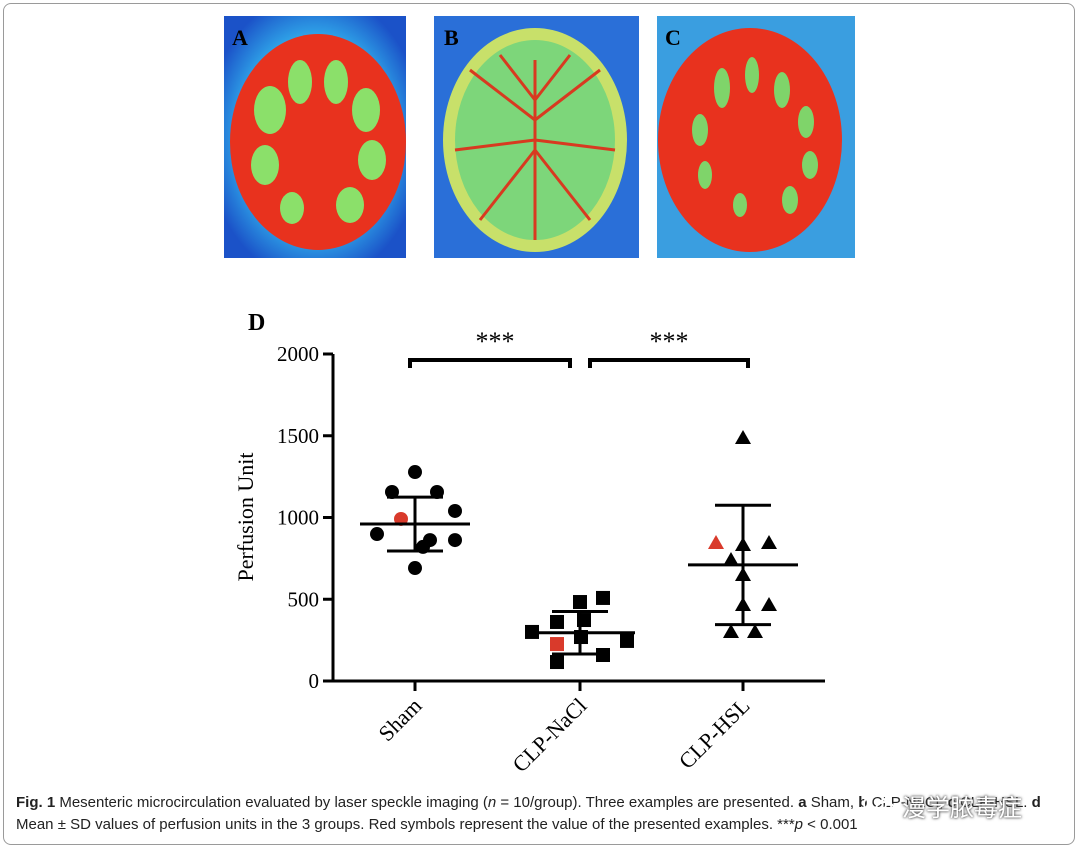 Image resolution: width=1080 pixels, height=850 pixels. I want to click on caption-run: Fig. 1, so click(36, 802).